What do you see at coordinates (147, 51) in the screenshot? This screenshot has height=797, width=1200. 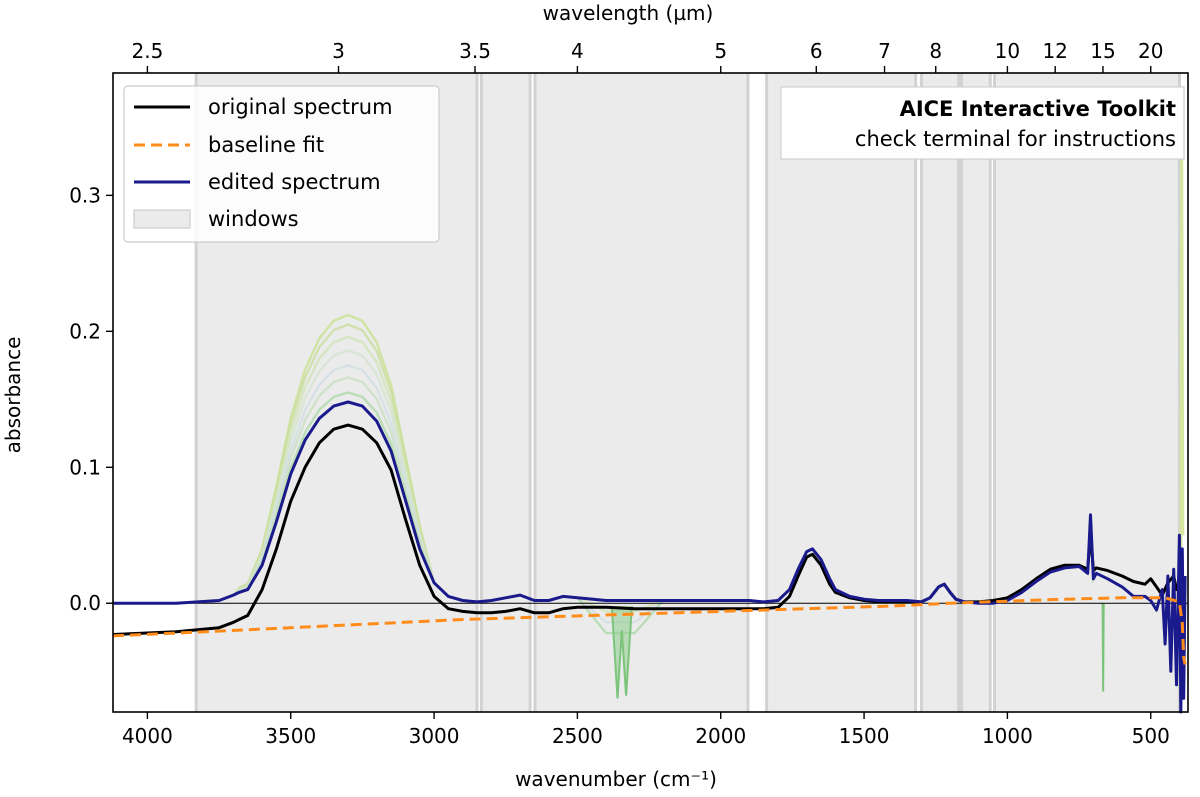 I see `top-tick-label-2.5: 2.5` at bounding box center [147, 51].